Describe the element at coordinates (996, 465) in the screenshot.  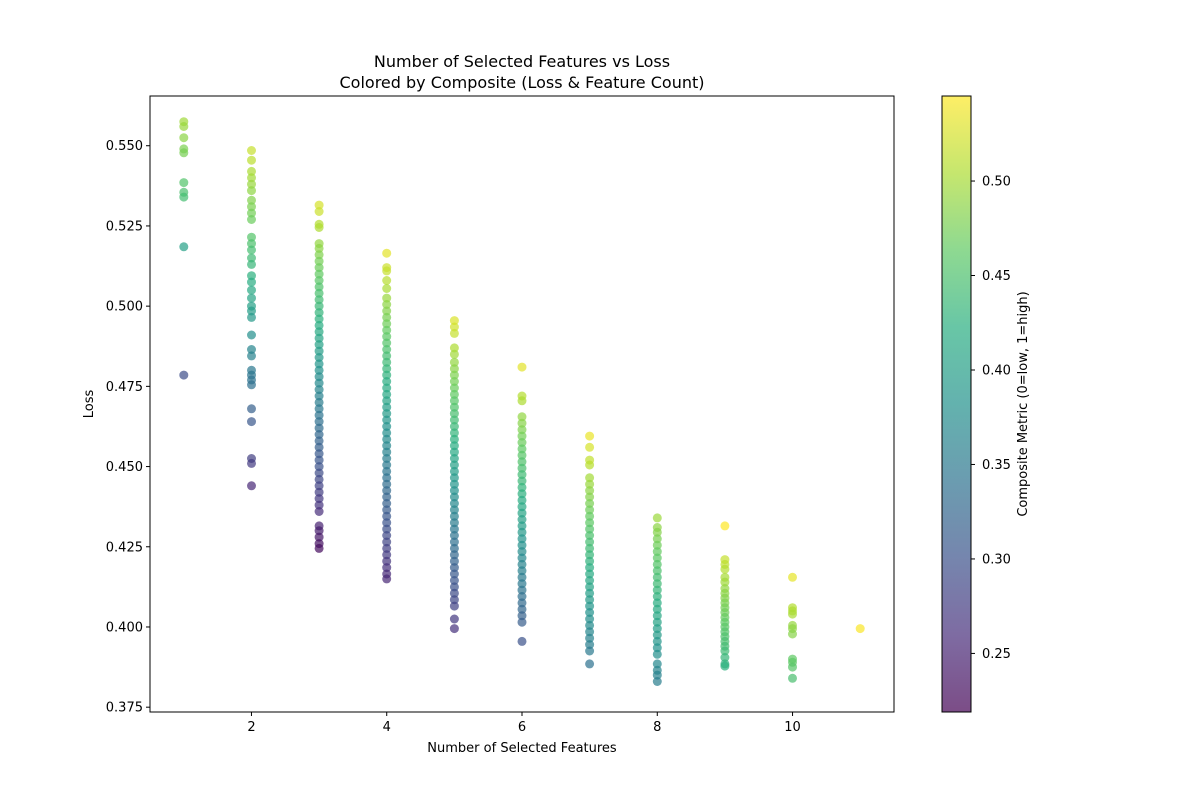
I see `colorbar-tick-label: 0.35` at that location.